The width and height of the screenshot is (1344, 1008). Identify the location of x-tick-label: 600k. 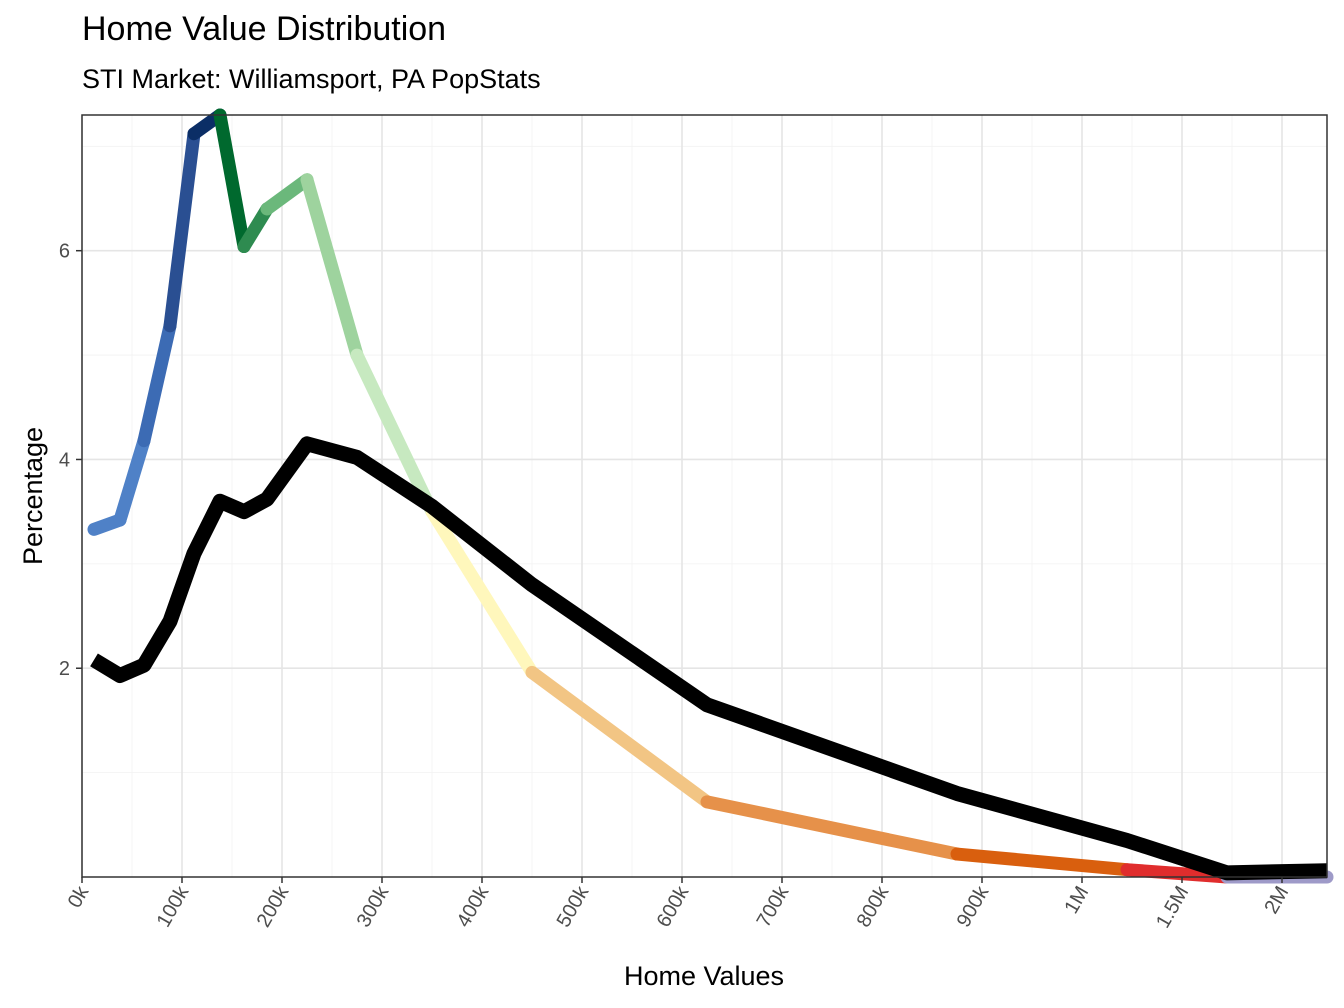
(673, 906).